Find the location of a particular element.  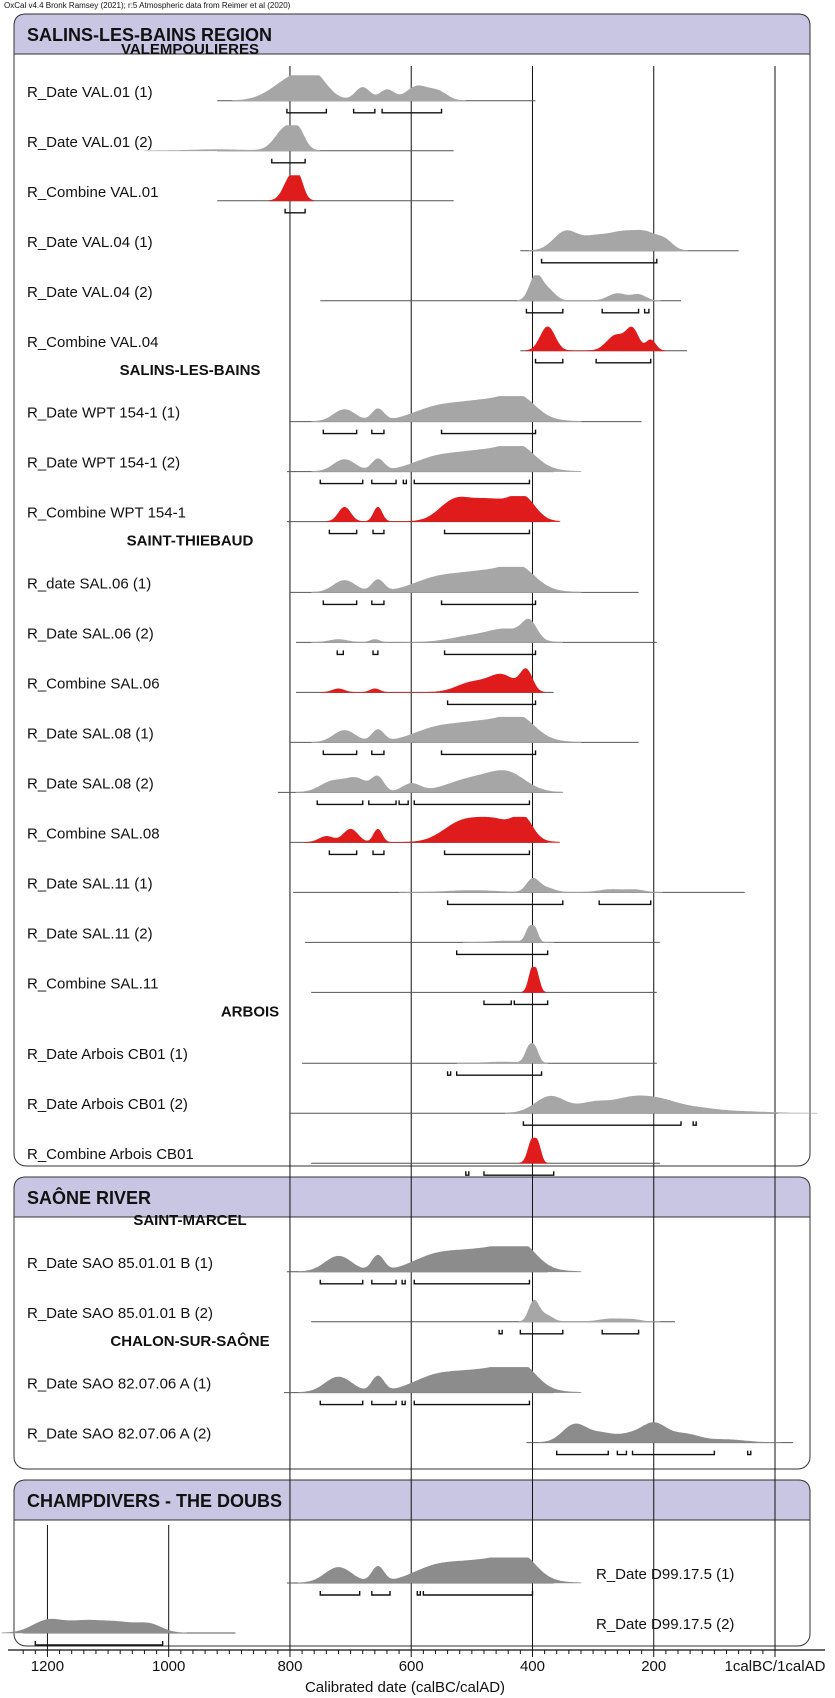

row-label: R_Date SAL.11 (1) is located at coordinates (90, 883).